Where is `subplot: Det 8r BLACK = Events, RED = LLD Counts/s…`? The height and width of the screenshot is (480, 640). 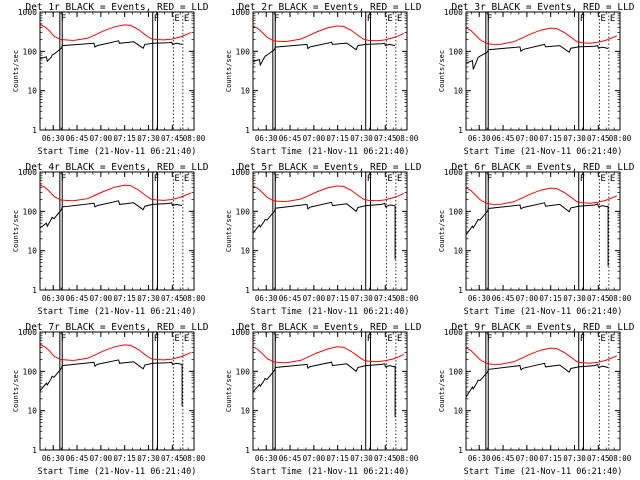 subplot: Det 8r BLACK = Events, RED = LLD Counts/s… is located at coordinates (323, 399).